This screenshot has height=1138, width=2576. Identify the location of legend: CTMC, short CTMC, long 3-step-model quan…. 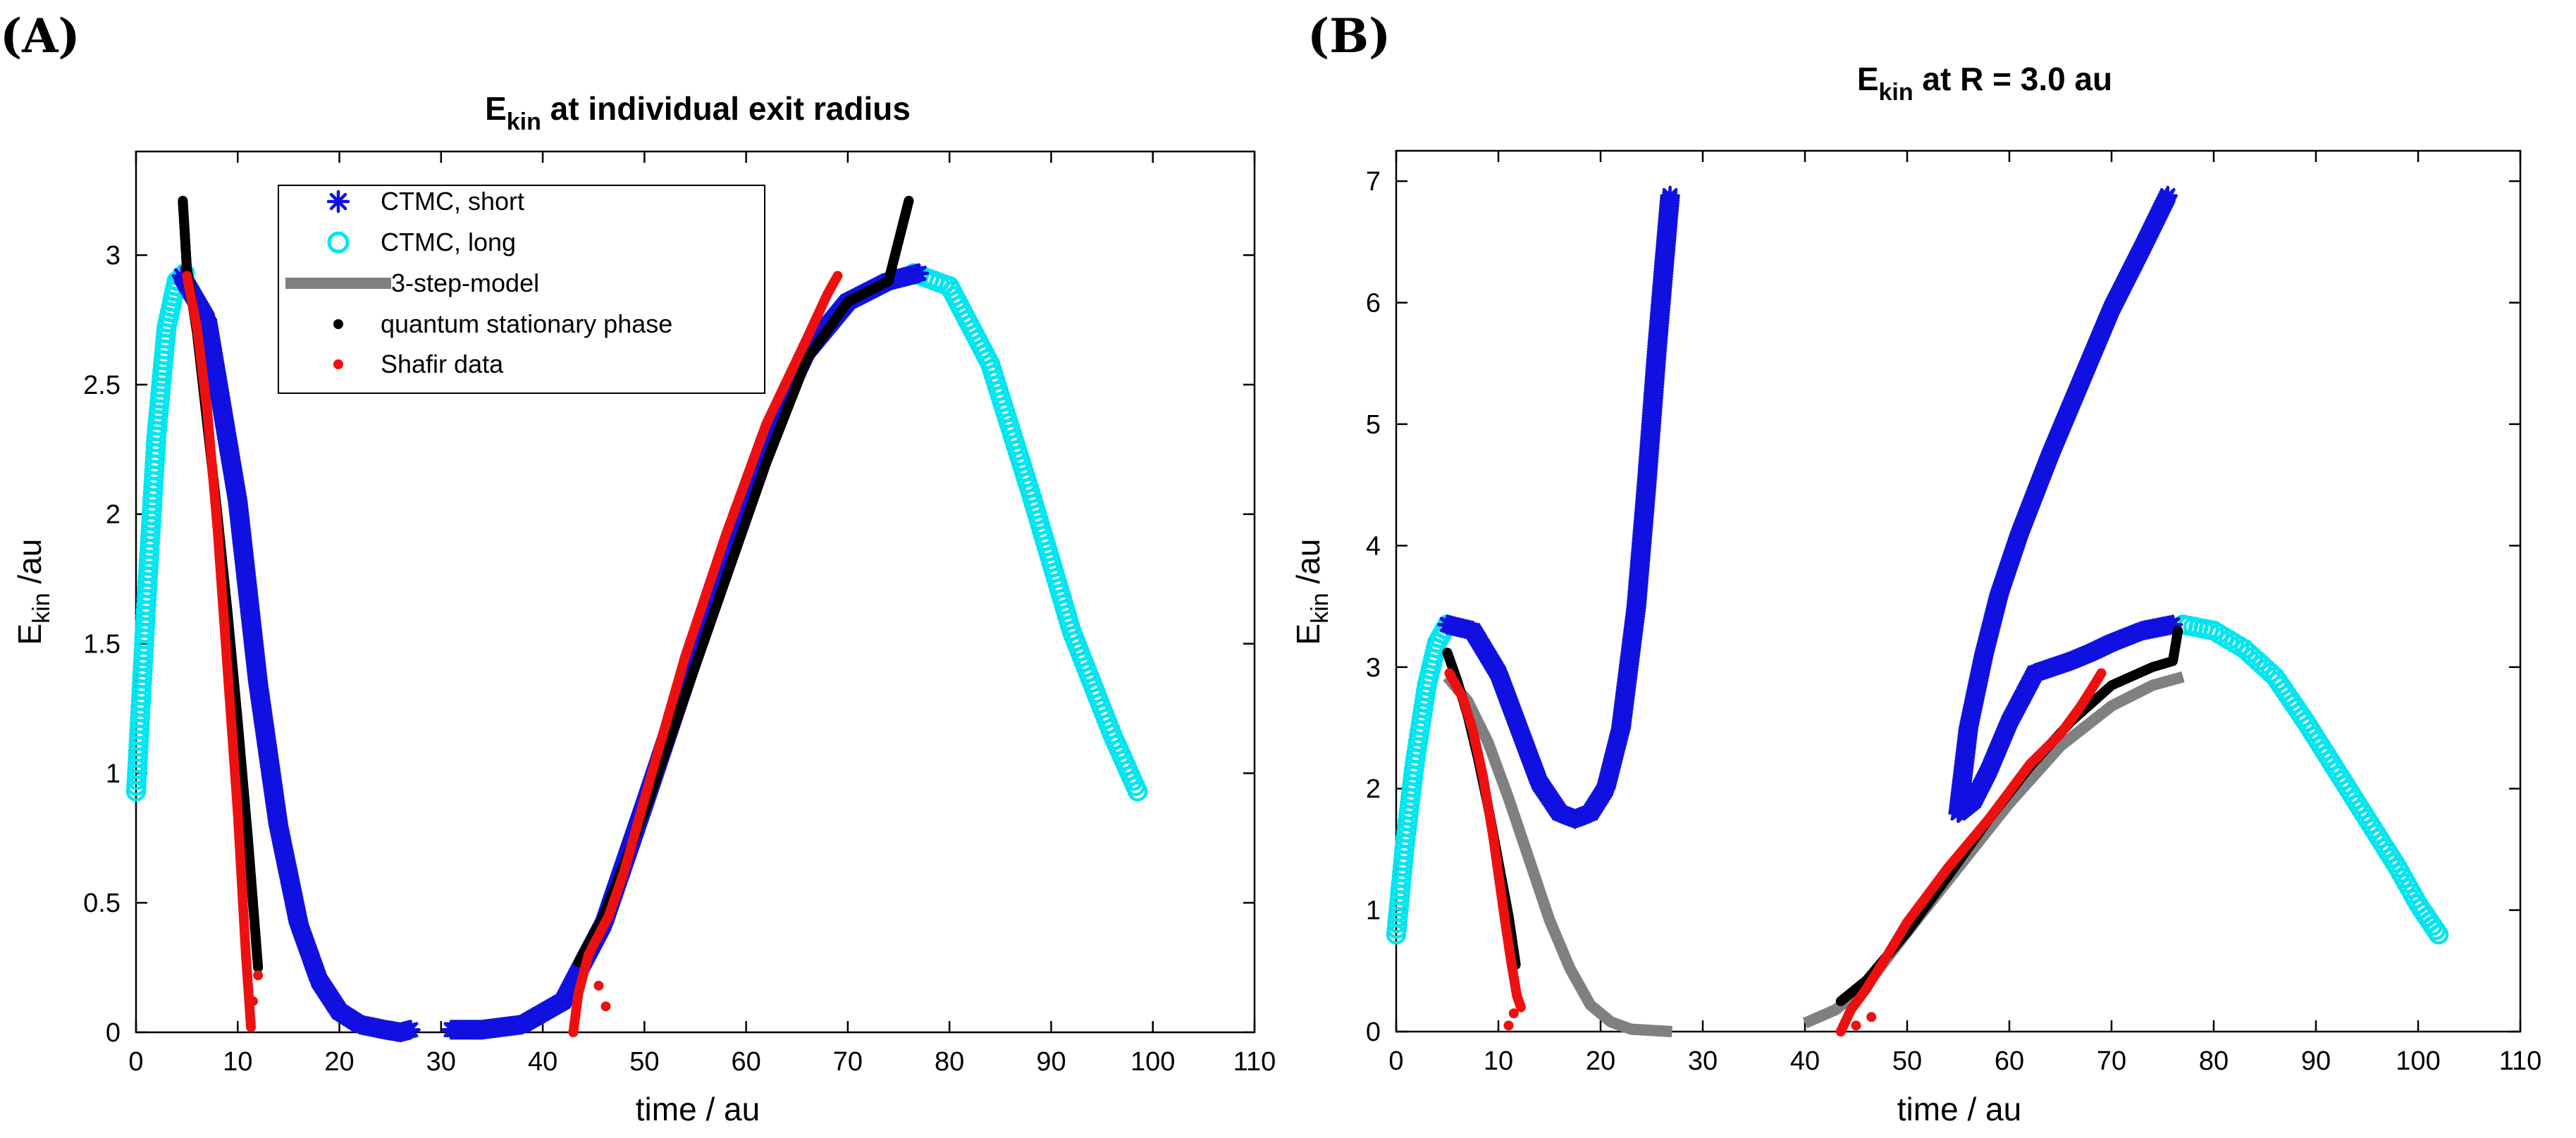
(521, 289).